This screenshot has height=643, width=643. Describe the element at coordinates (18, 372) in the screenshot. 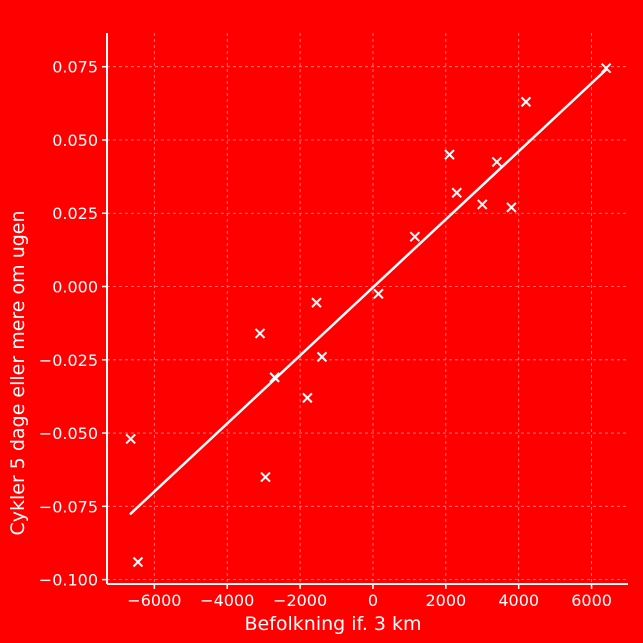

I see `y-axis-title: Cykler 5 dage eller mere om ugen` at that location.